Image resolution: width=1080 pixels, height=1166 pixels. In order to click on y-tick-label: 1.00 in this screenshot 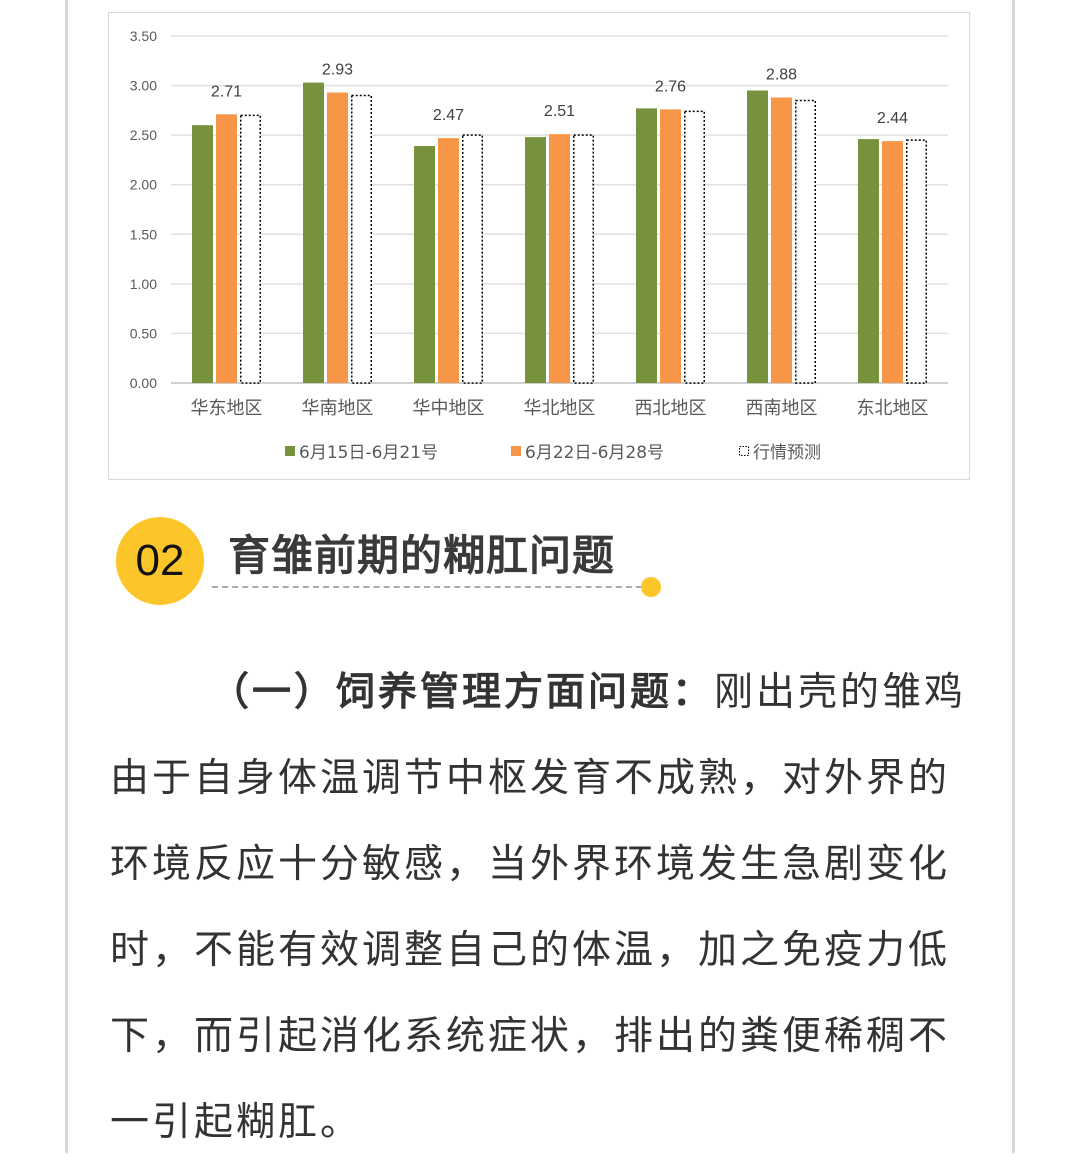, I will do `click(143, 284)`.